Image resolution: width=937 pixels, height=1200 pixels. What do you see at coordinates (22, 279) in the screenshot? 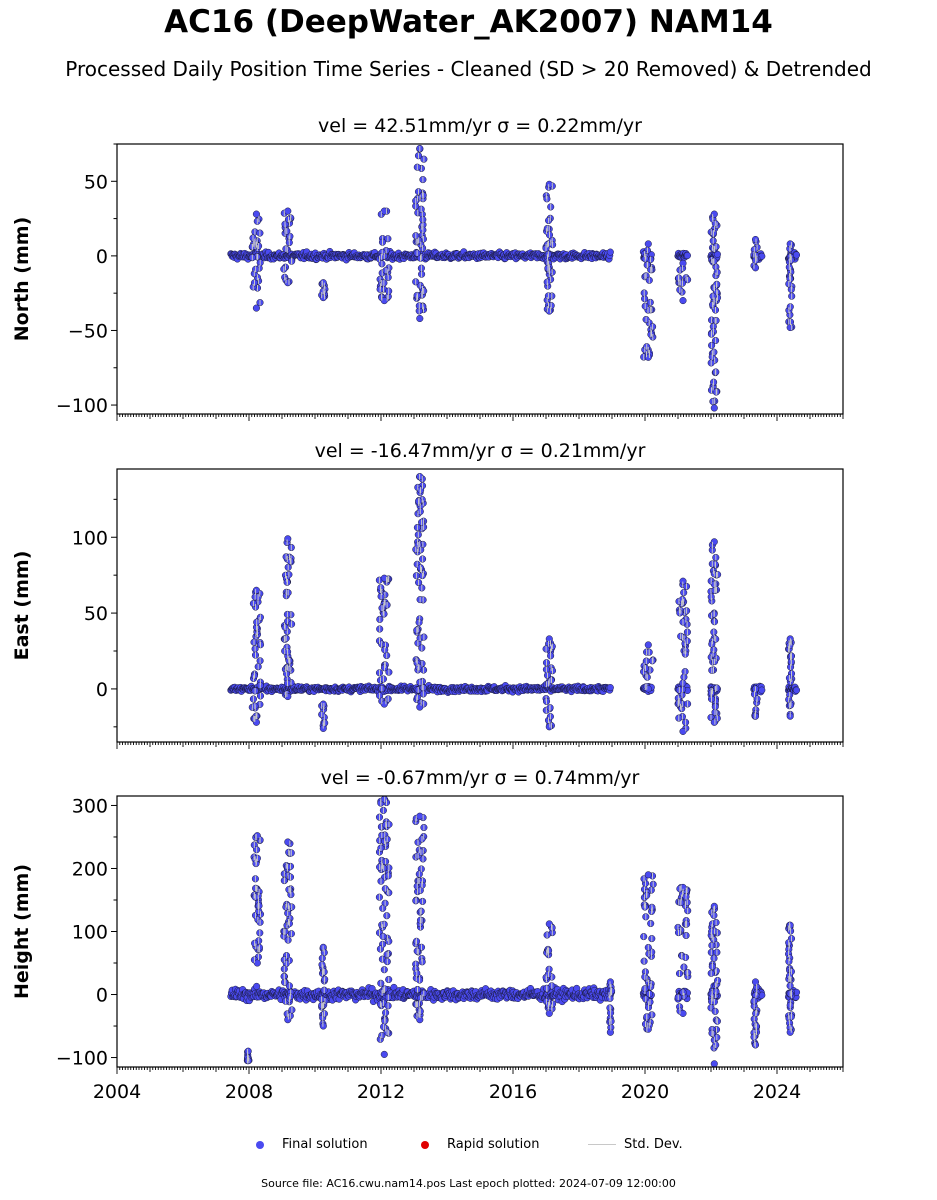
I see `y-axis-label: North (mm)` at bounding box center [22, 279].